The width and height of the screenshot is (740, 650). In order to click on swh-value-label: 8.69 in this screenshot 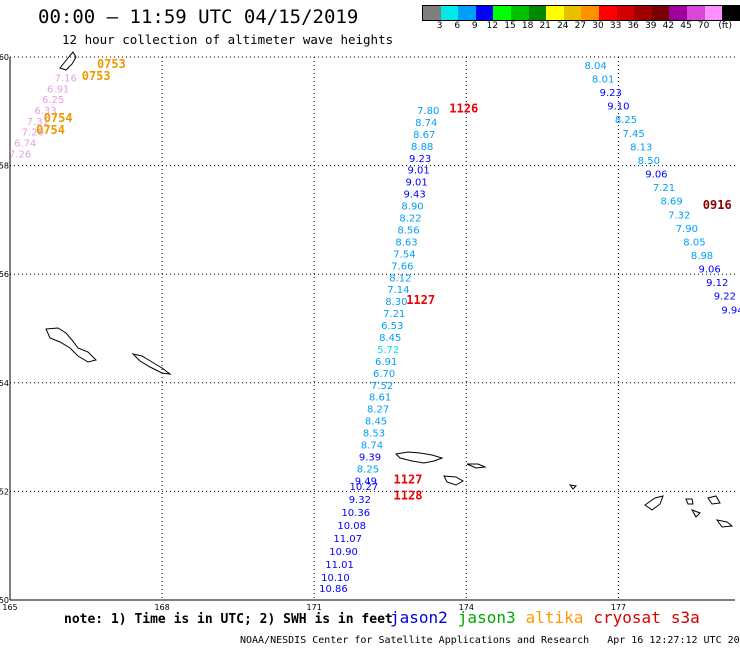, I will do `click(671, 202)`.